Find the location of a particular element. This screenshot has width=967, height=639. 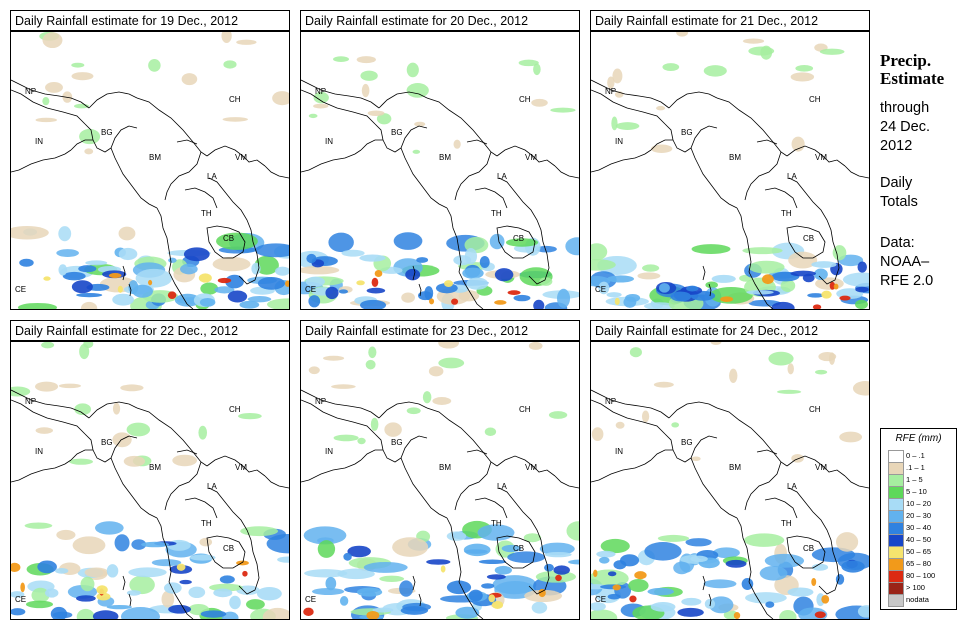

sidebar-data-source: Data: NOAA– RFE 2.0 is located at coordinates (906, 262).